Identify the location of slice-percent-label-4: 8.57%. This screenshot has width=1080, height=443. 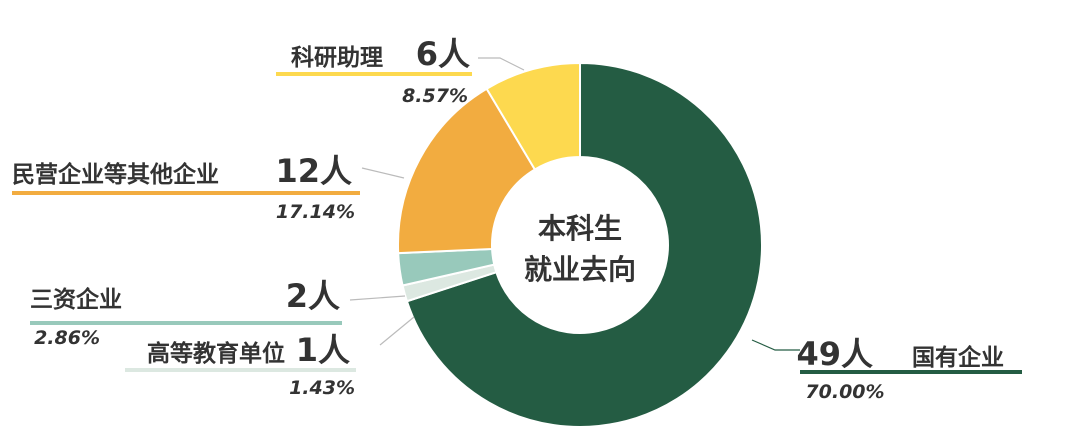
(435, 96).